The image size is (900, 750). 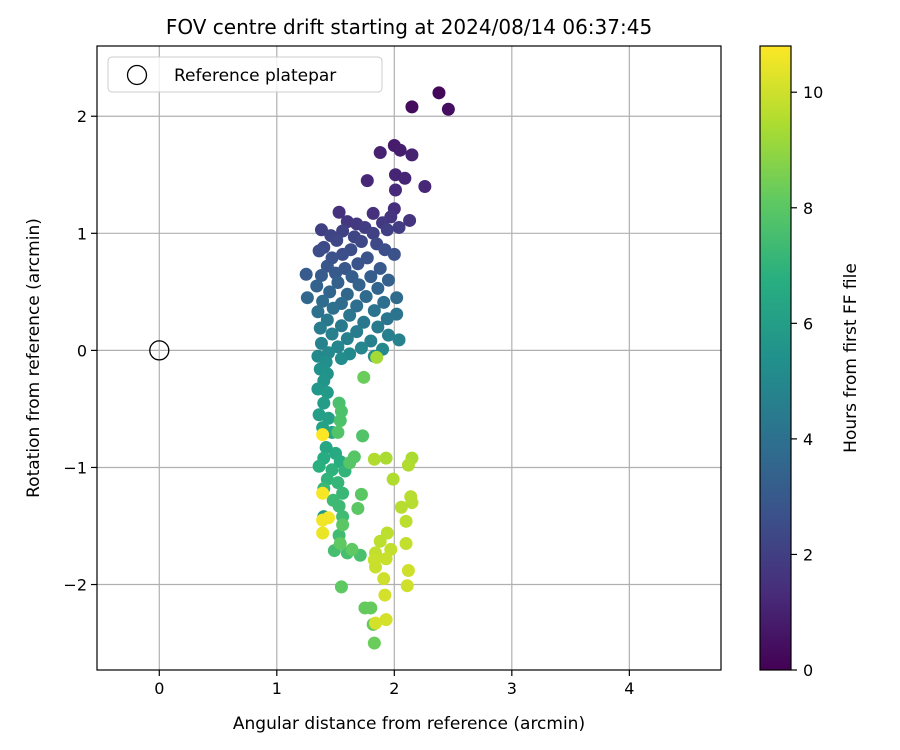 What do you see at coordinates (377, 368) in the screenshot?
I see `data-points` at bounding box center [377, 368].